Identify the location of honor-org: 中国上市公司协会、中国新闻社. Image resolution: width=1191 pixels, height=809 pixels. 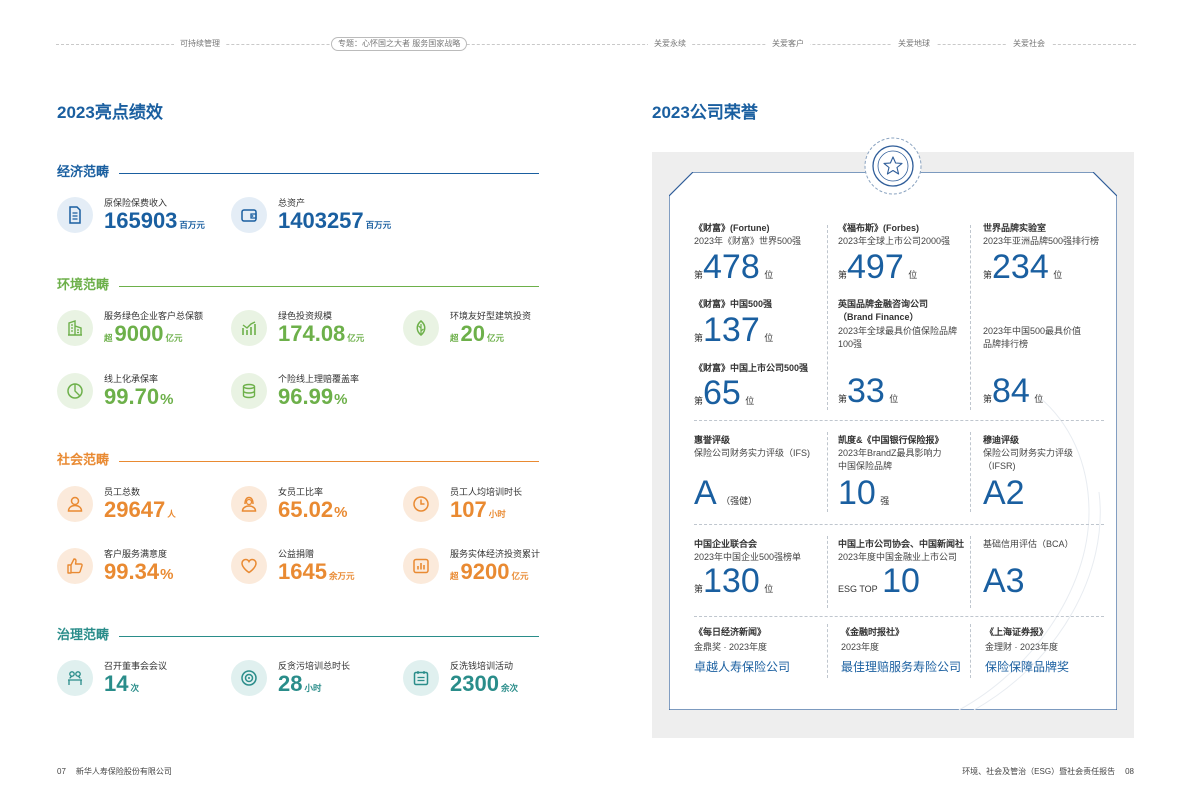
(901, 544).